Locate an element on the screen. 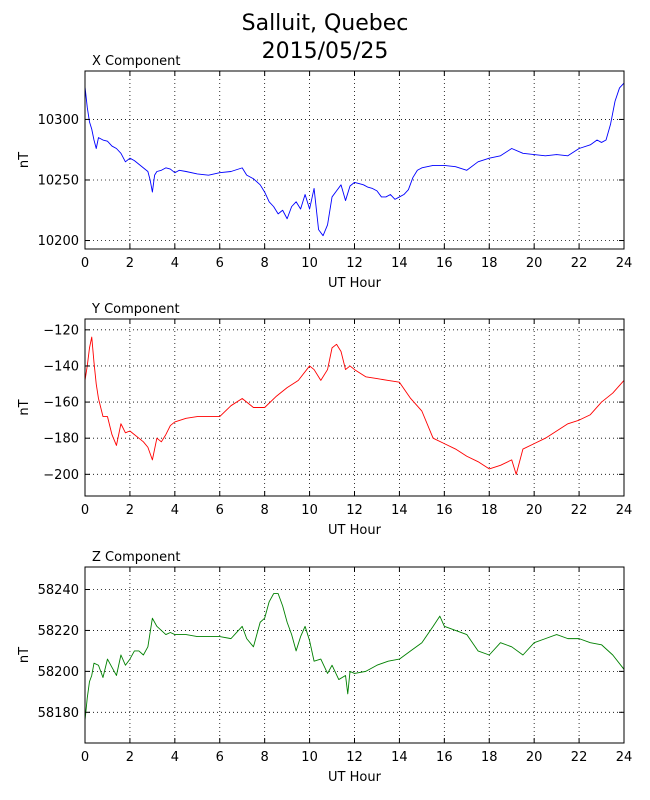  z-x-tick-label: 24 is located at coordinates (624, 757).